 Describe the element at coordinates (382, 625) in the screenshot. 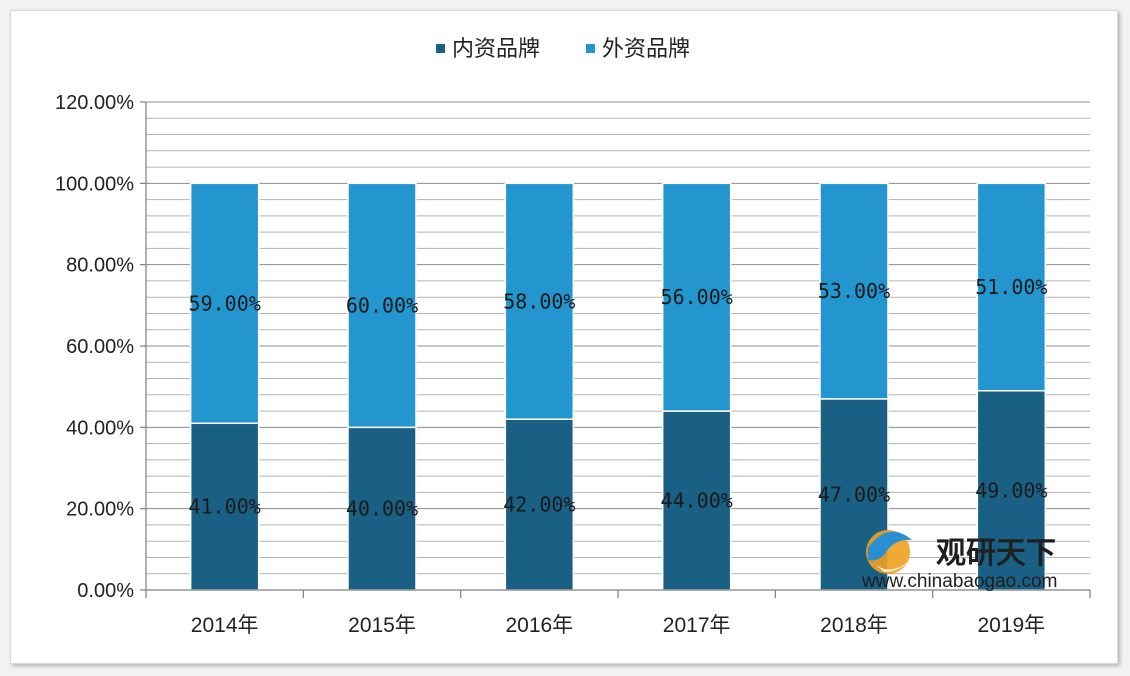

I see `x-tick-label: 2015年` at that location.